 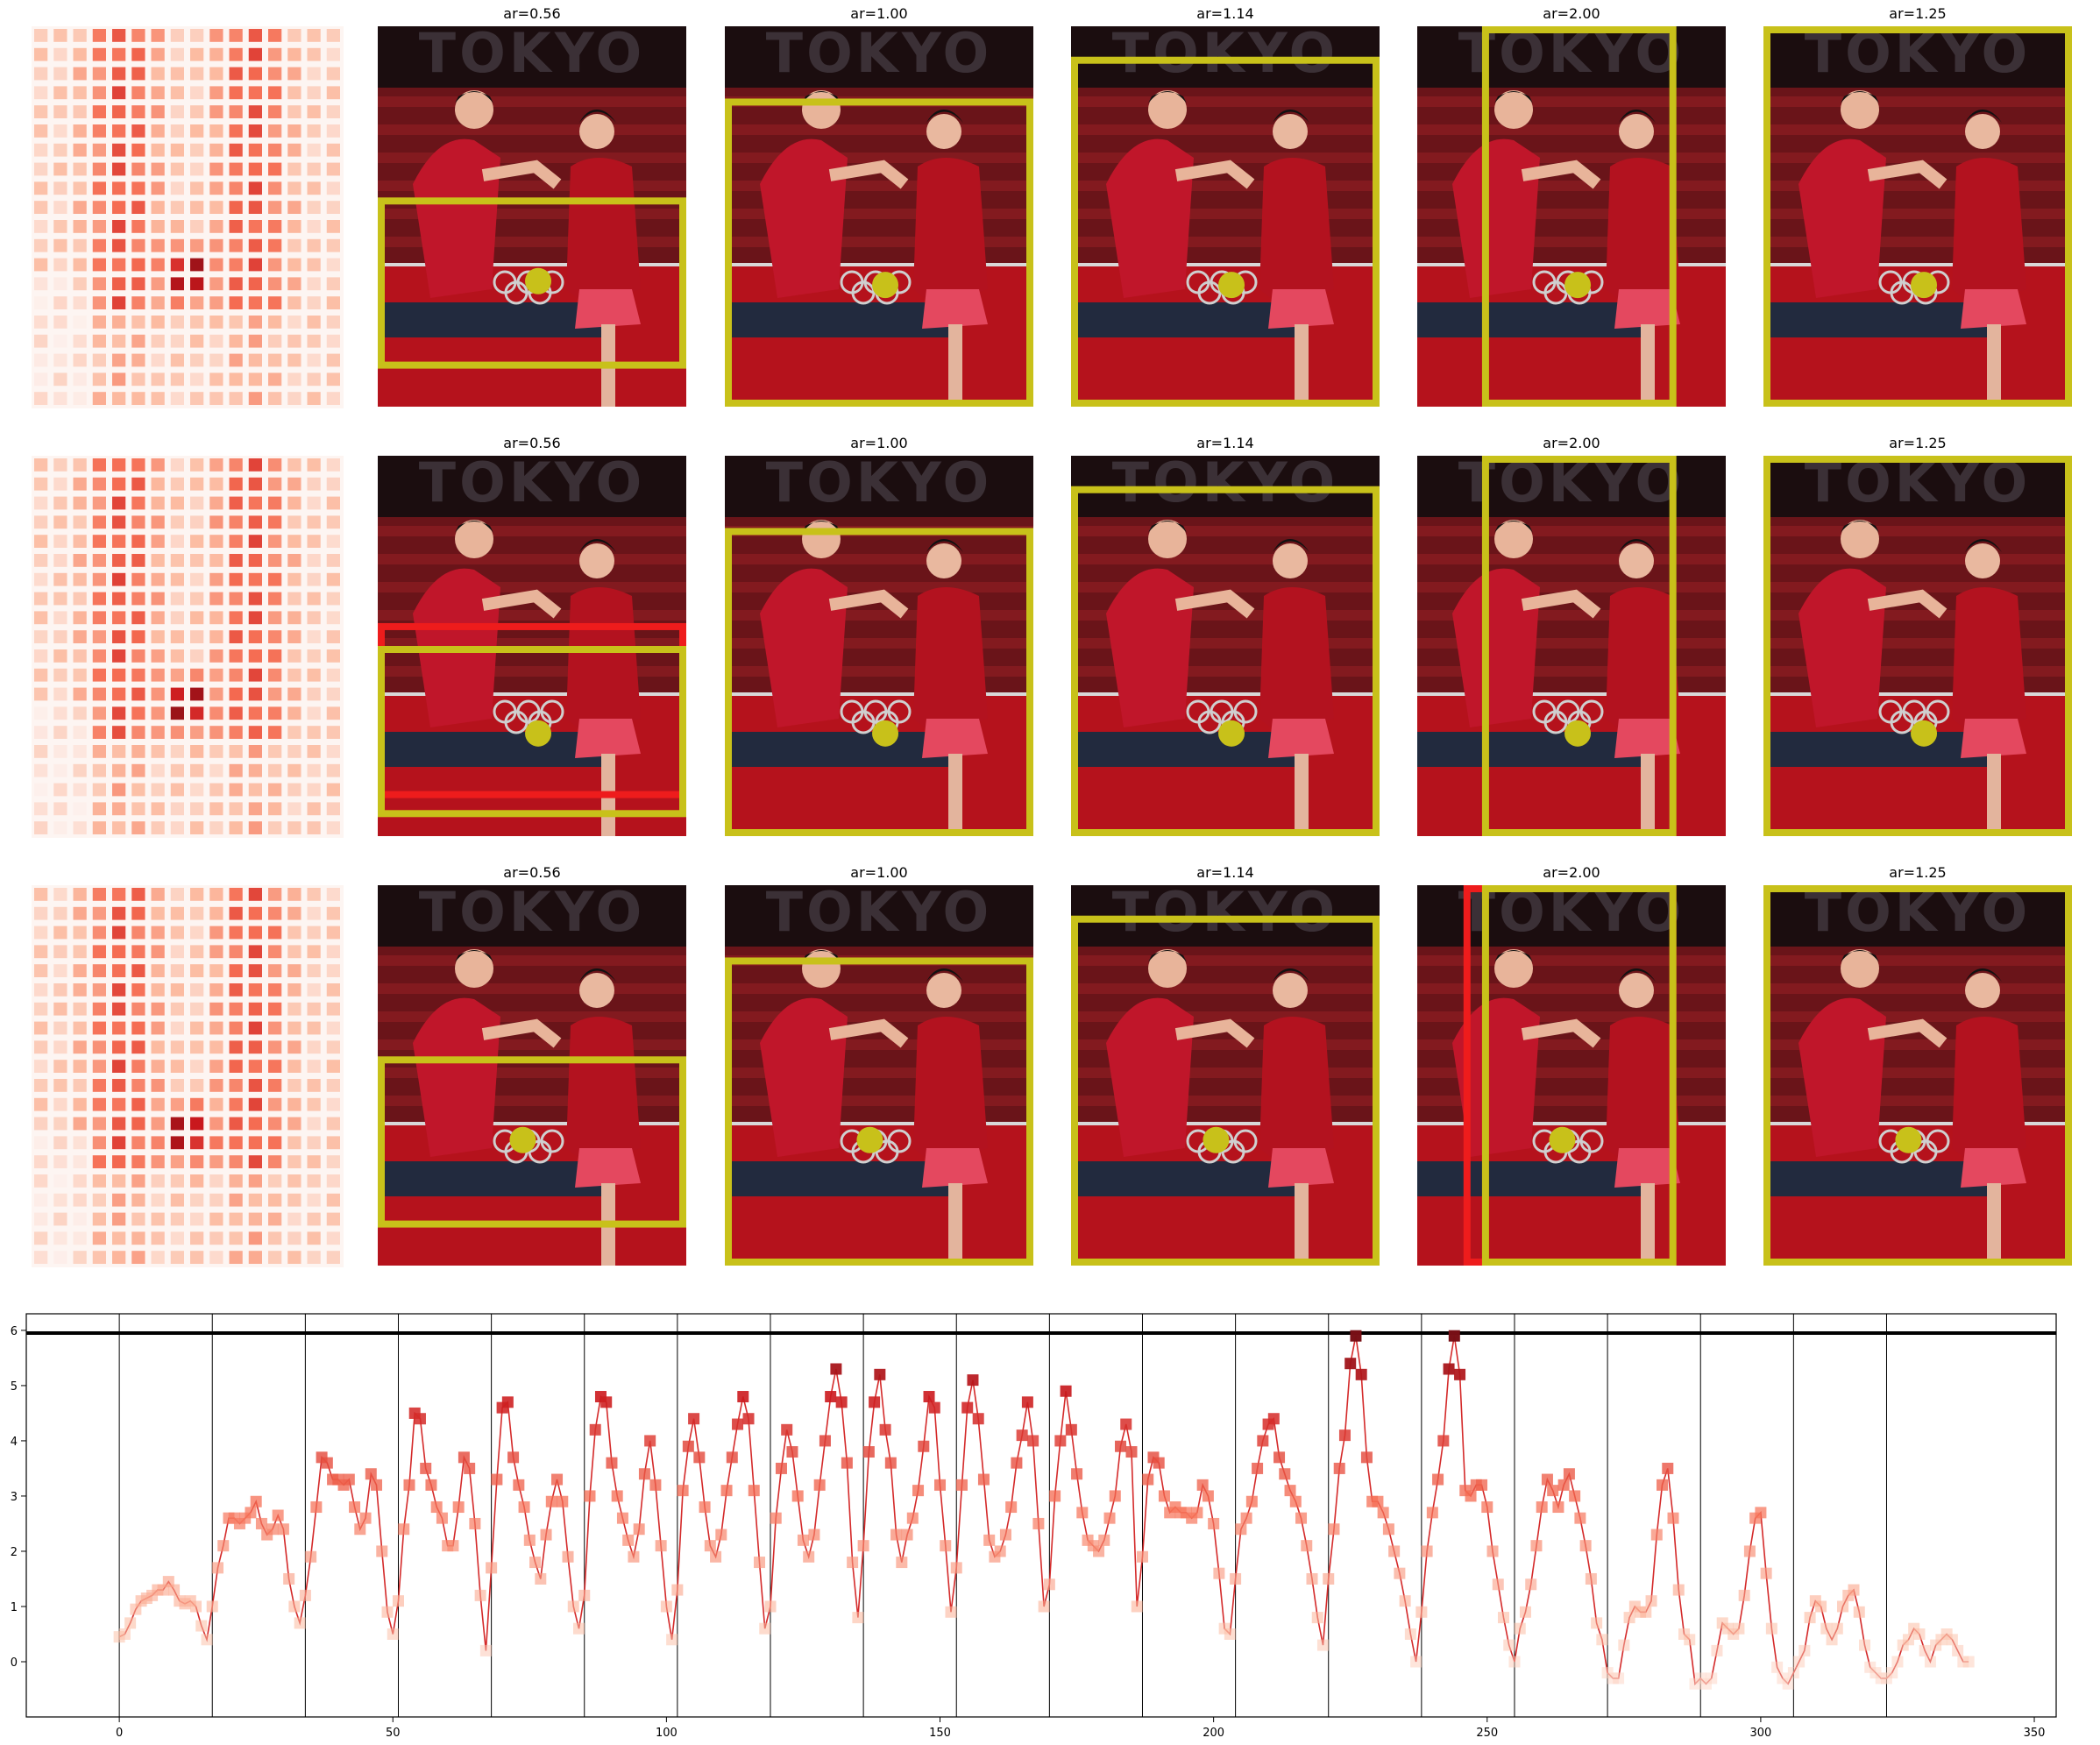 What do you see at coordinates (1296, 661) in the screenshot?
I see `player-right-torso` at bounding box center [1296, 661].